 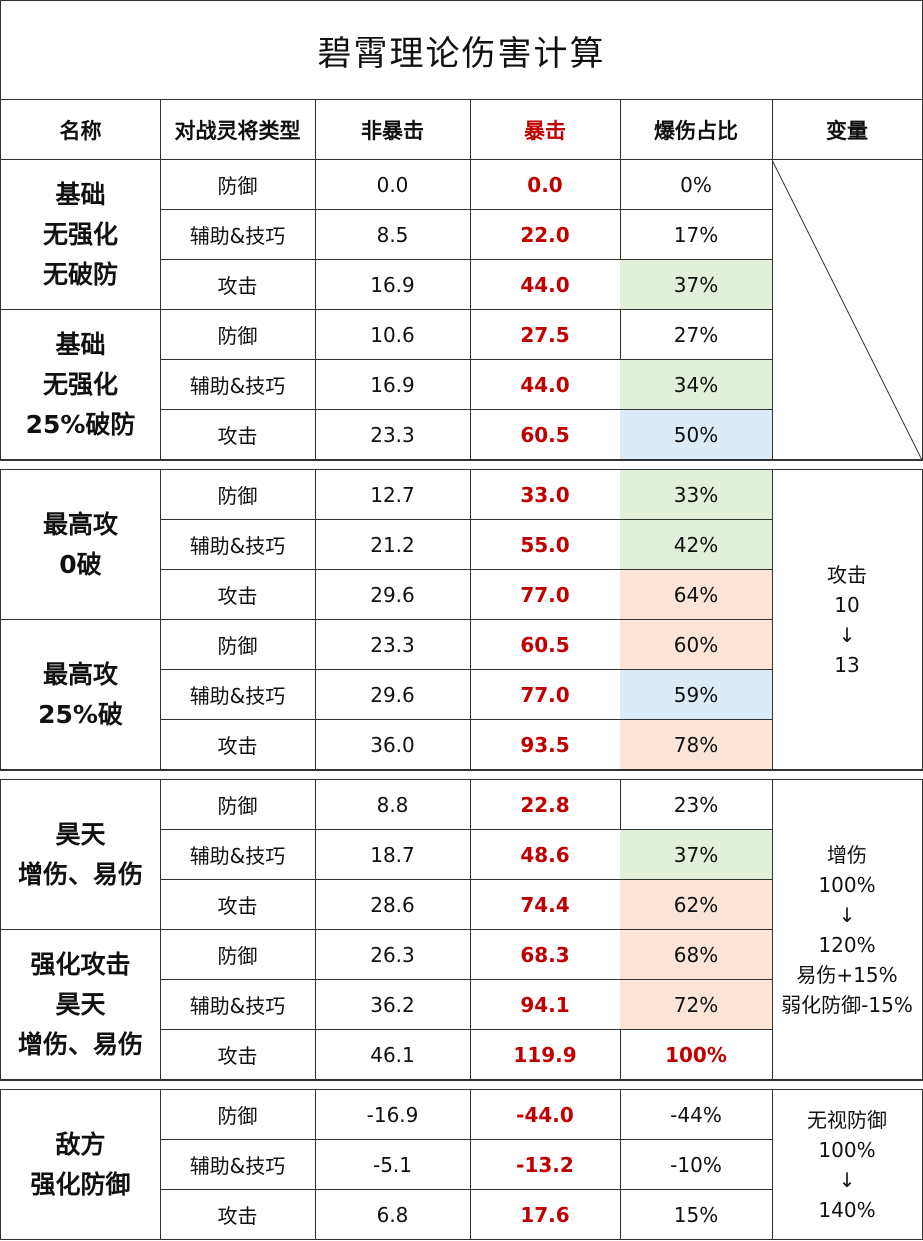 What do you see at coordinates (696, 695) in the screenshot?
I see `crit-ratio-value: 59%` at bounding box center [696, 695].